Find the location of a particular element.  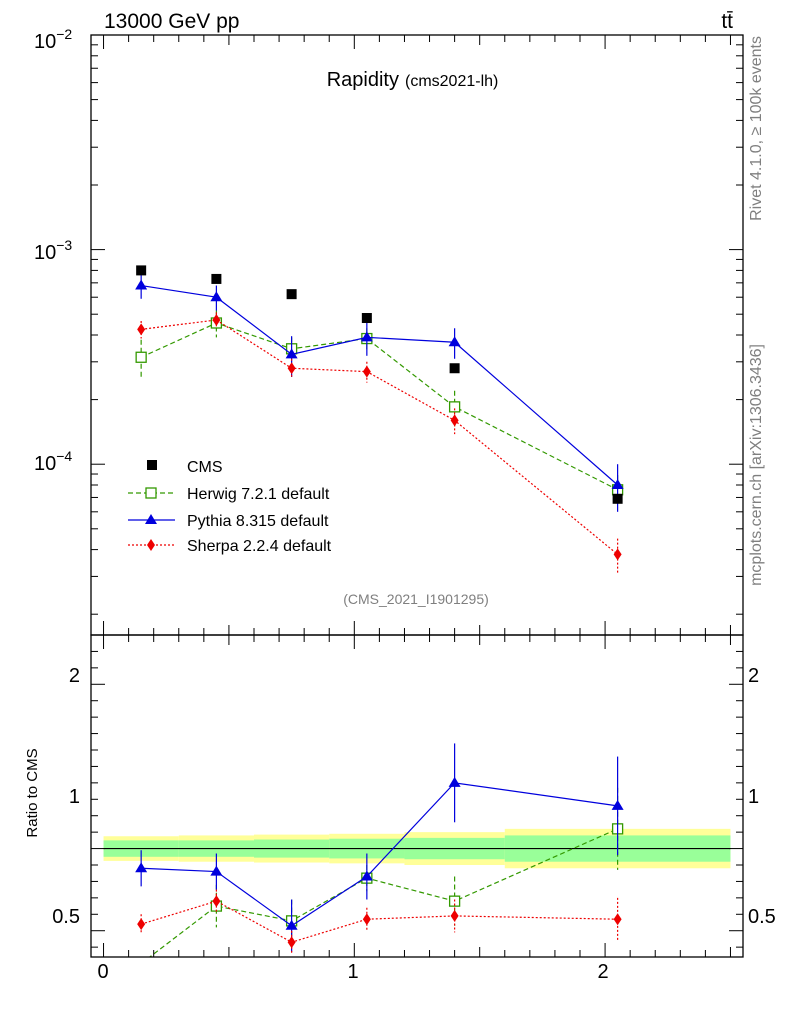

ratio-tick-label-left-0.5: 0.5 is located at coordinates (66, 917).